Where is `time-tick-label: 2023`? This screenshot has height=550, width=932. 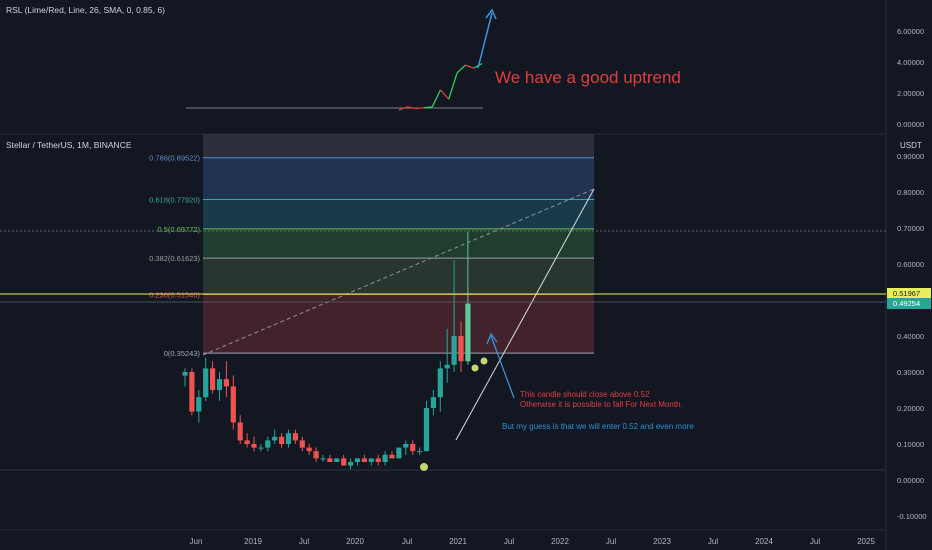 time-tick-label: 2023 is located at coordinates (662, 541).